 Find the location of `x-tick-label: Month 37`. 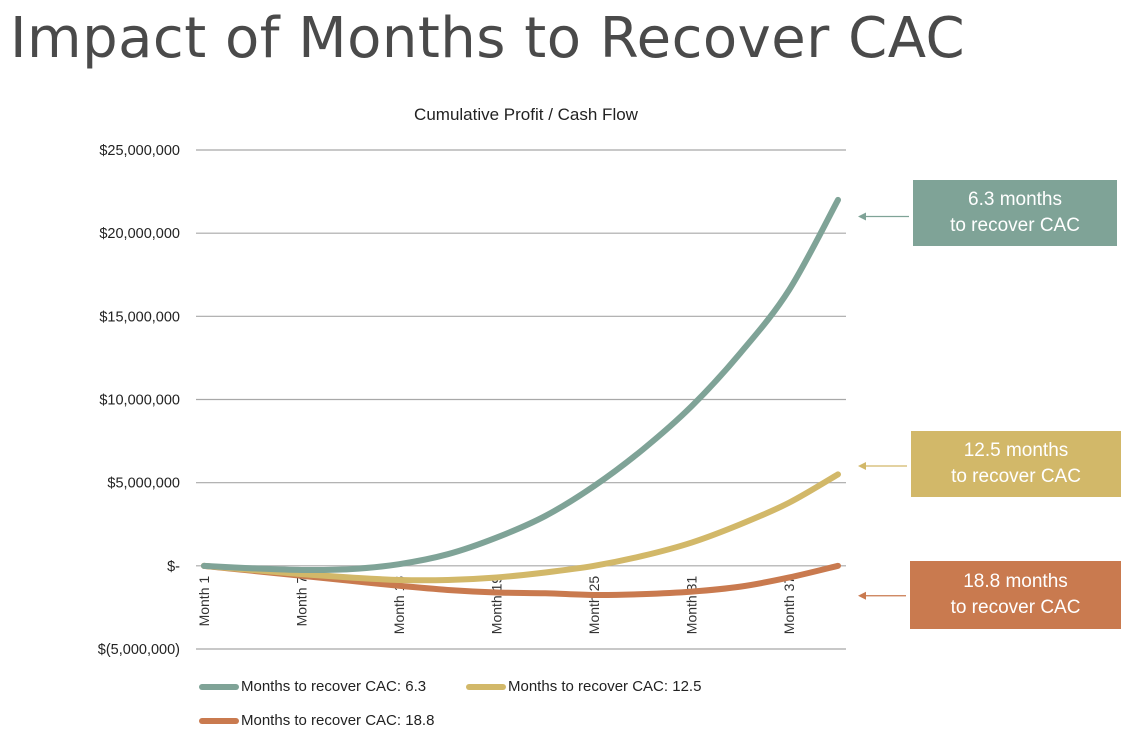

x-tick-label: Month 37 is located at coordinates (789, 605).